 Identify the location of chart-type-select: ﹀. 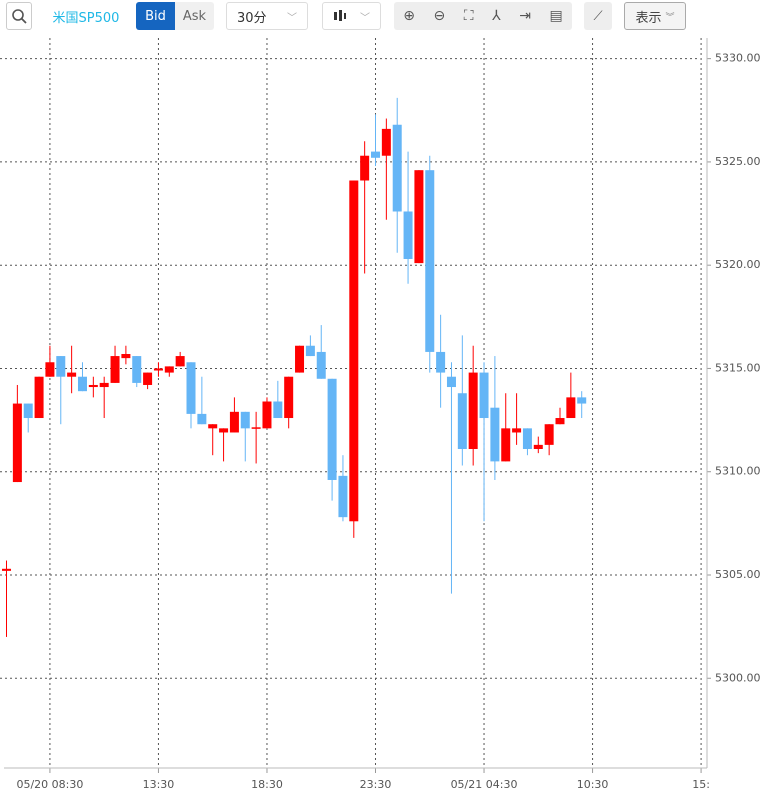
(351, 16).